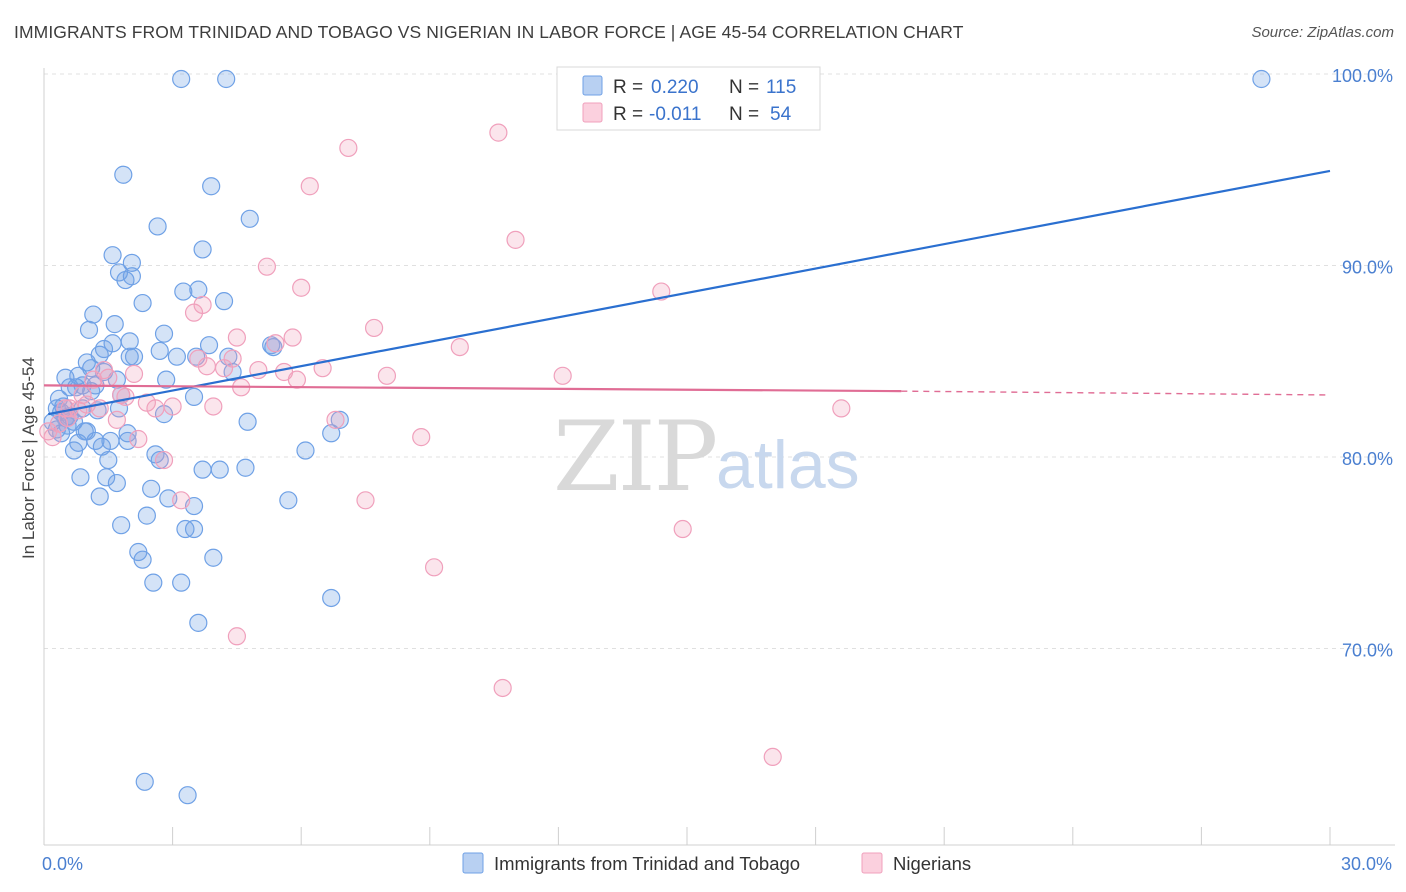 The height and width of the screenshot is (892, 1406). I want to click on series-swatch-nigerian, so click(872, 863).